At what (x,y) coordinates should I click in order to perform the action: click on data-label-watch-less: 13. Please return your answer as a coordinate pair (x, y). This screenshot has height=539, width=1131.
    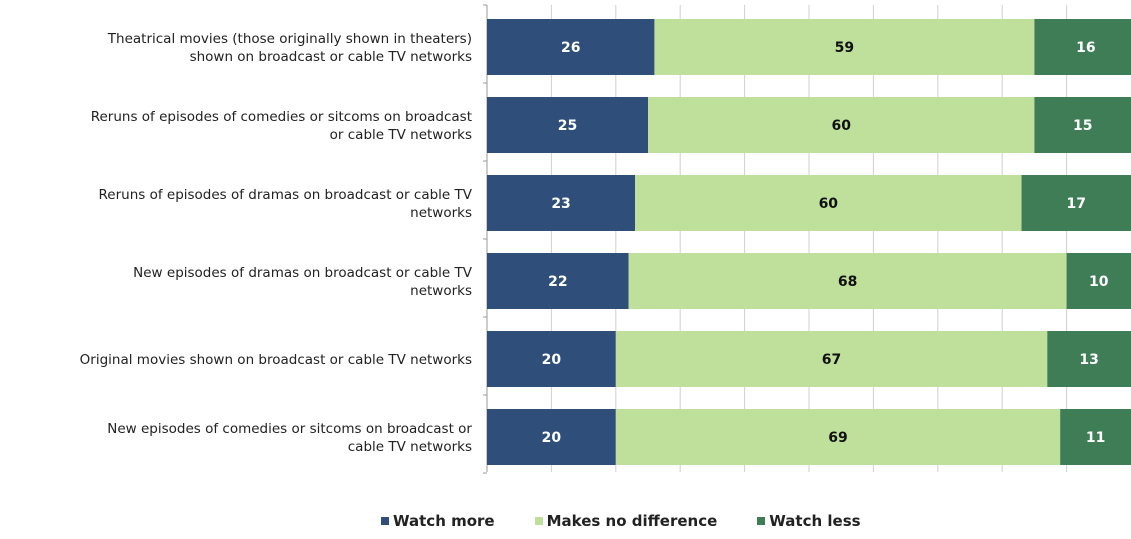
    Looking at the image, I should click on (1088, 360).